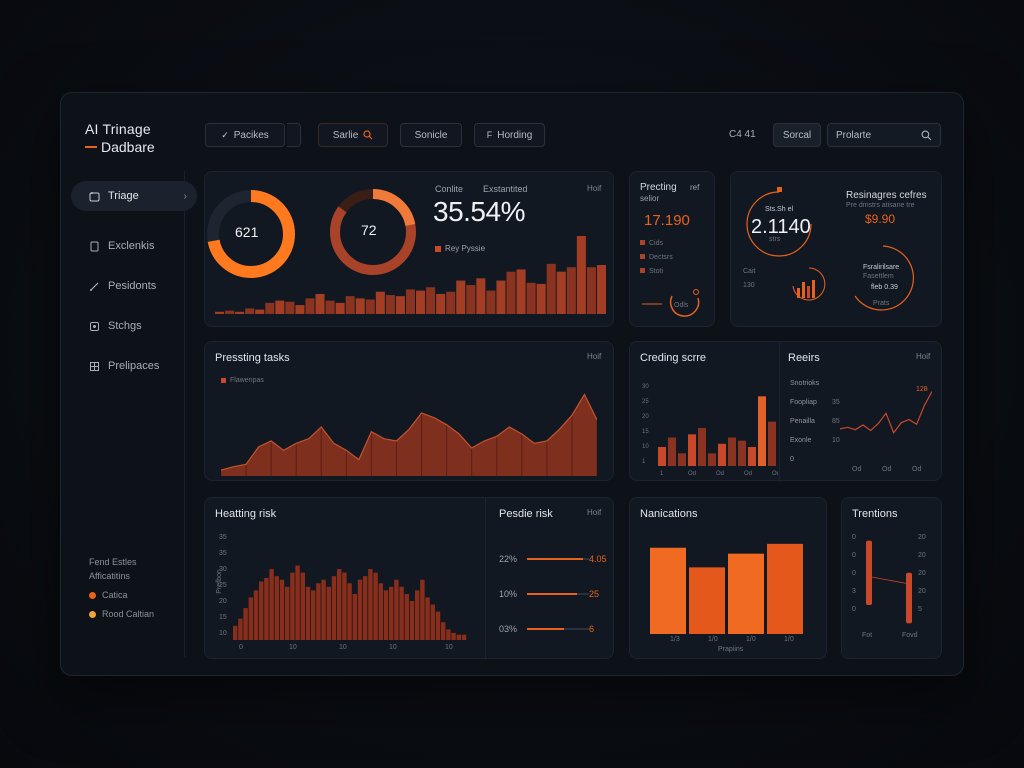  I want to click on sidebar-footer-item-label: Catica, so click(115, 595).